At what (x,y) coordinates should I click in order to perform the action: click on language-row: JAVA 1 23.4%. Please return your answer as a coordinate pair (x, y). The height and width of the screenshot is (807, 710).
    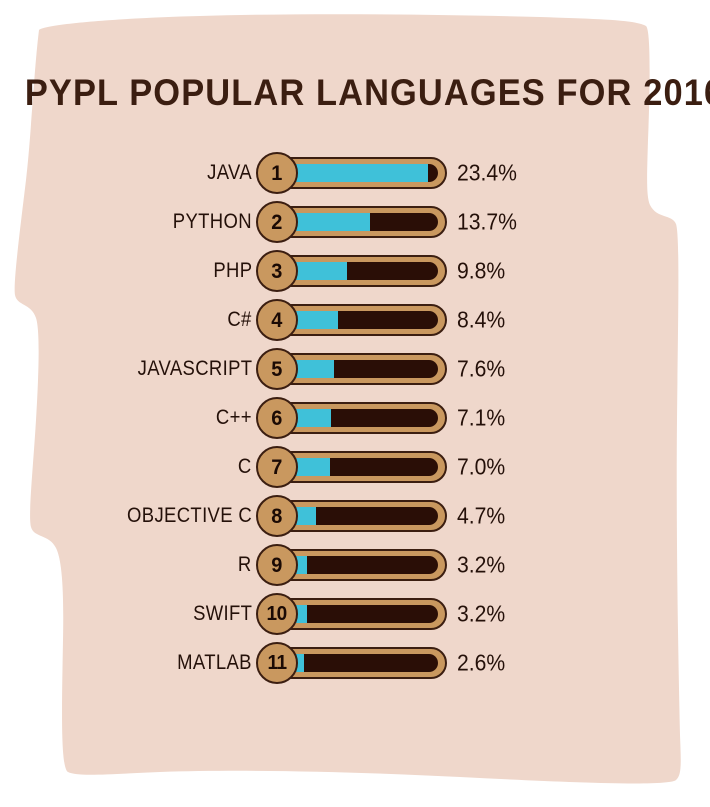
    Looking at the image, I should click on (355, 173).